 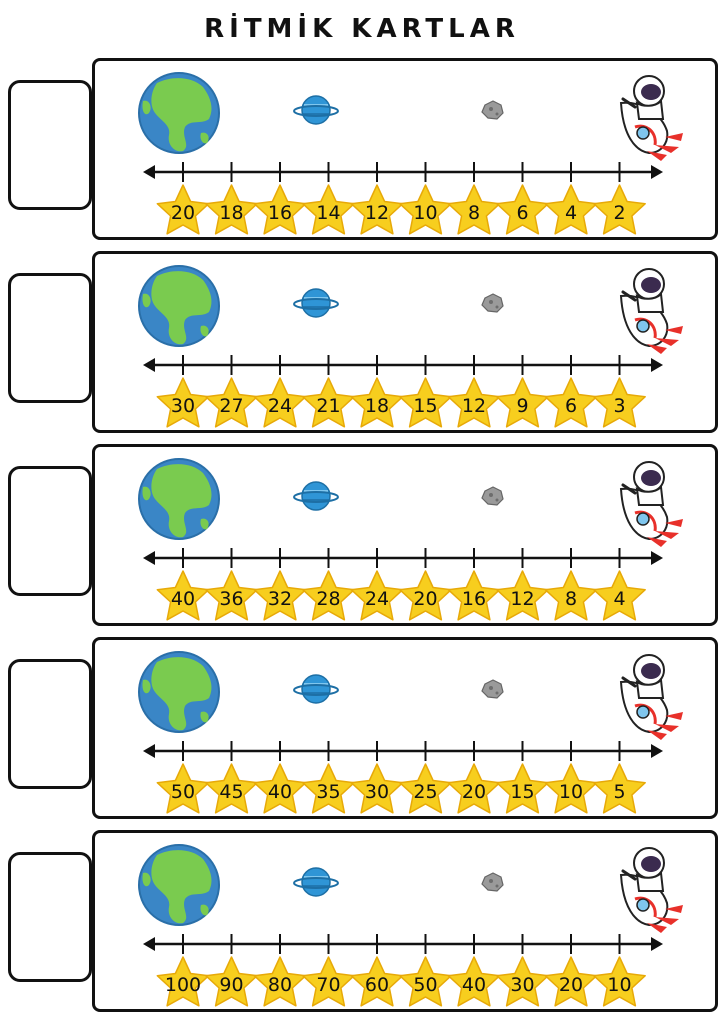 I want to click on number-label: 16, so click(x=280, y=213).